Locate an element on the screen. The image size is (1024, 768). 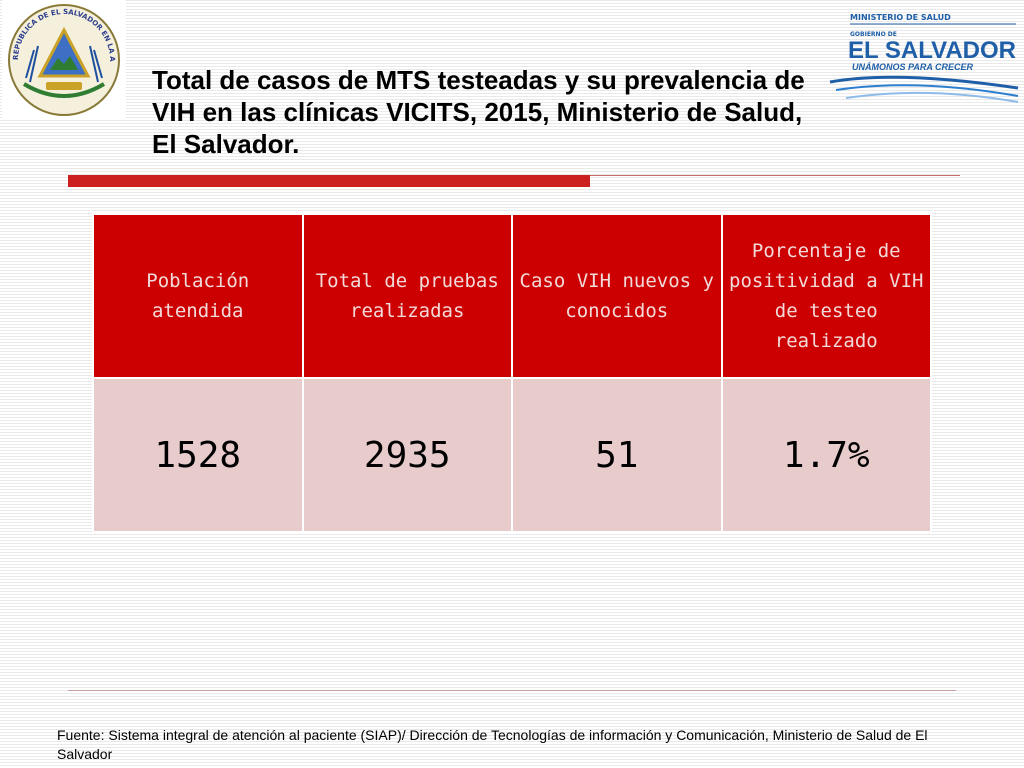
header-casos-vih: Caso VIH nuevos y conocidos is located at coordinates (617, 296).